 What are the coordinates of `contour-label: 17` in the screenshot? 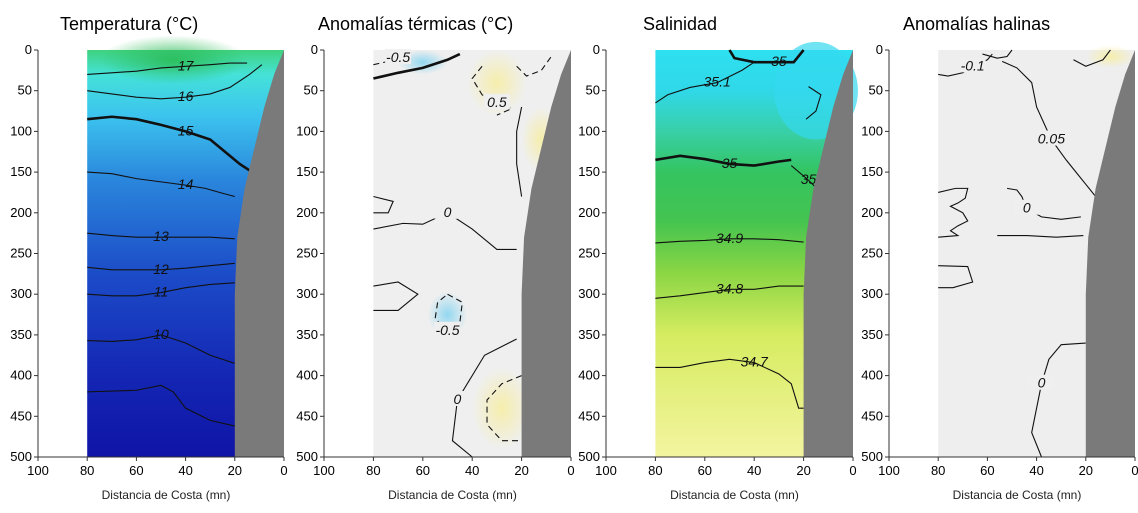 It's located at (186, 65).